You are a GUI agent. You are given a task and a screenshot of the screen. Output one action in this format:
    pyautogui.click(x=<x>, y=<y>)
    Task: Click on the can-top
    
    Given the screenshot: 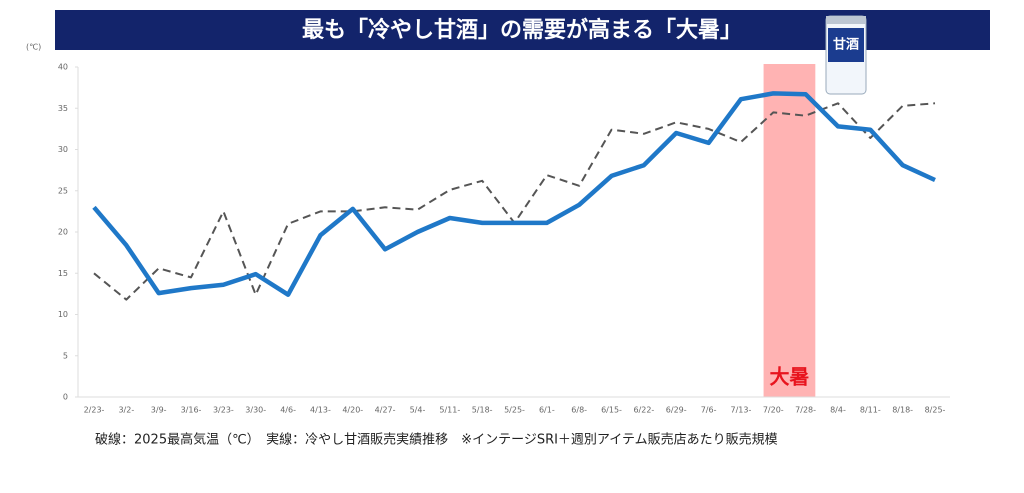 What is the action you would take?
    pyautogui.click(x=846, y=20)
    